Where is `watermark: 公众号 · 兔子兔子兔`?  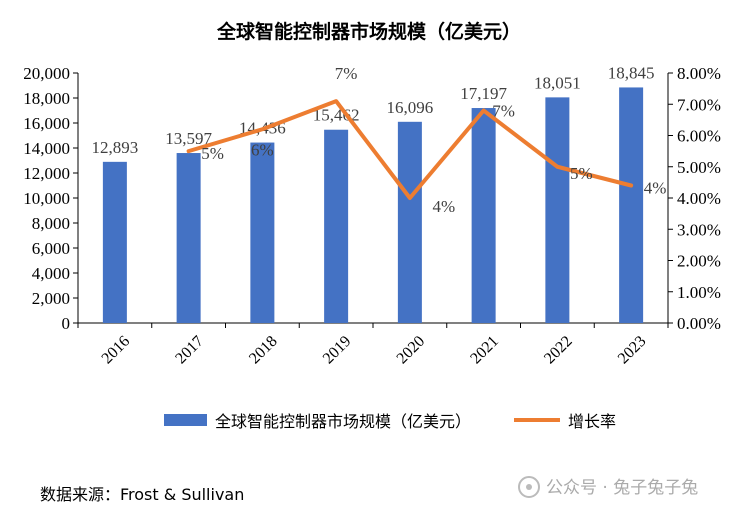 watermark: 公众号 · 兔子兔子兔 is located at coordinates (608, 487).